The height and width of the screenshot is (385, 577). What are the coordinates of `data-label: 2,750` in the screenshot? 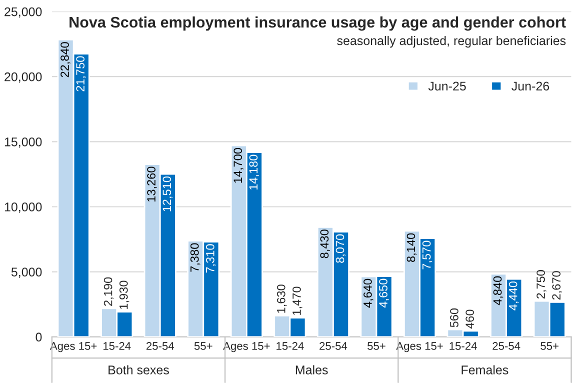 It's located at (541, 284).